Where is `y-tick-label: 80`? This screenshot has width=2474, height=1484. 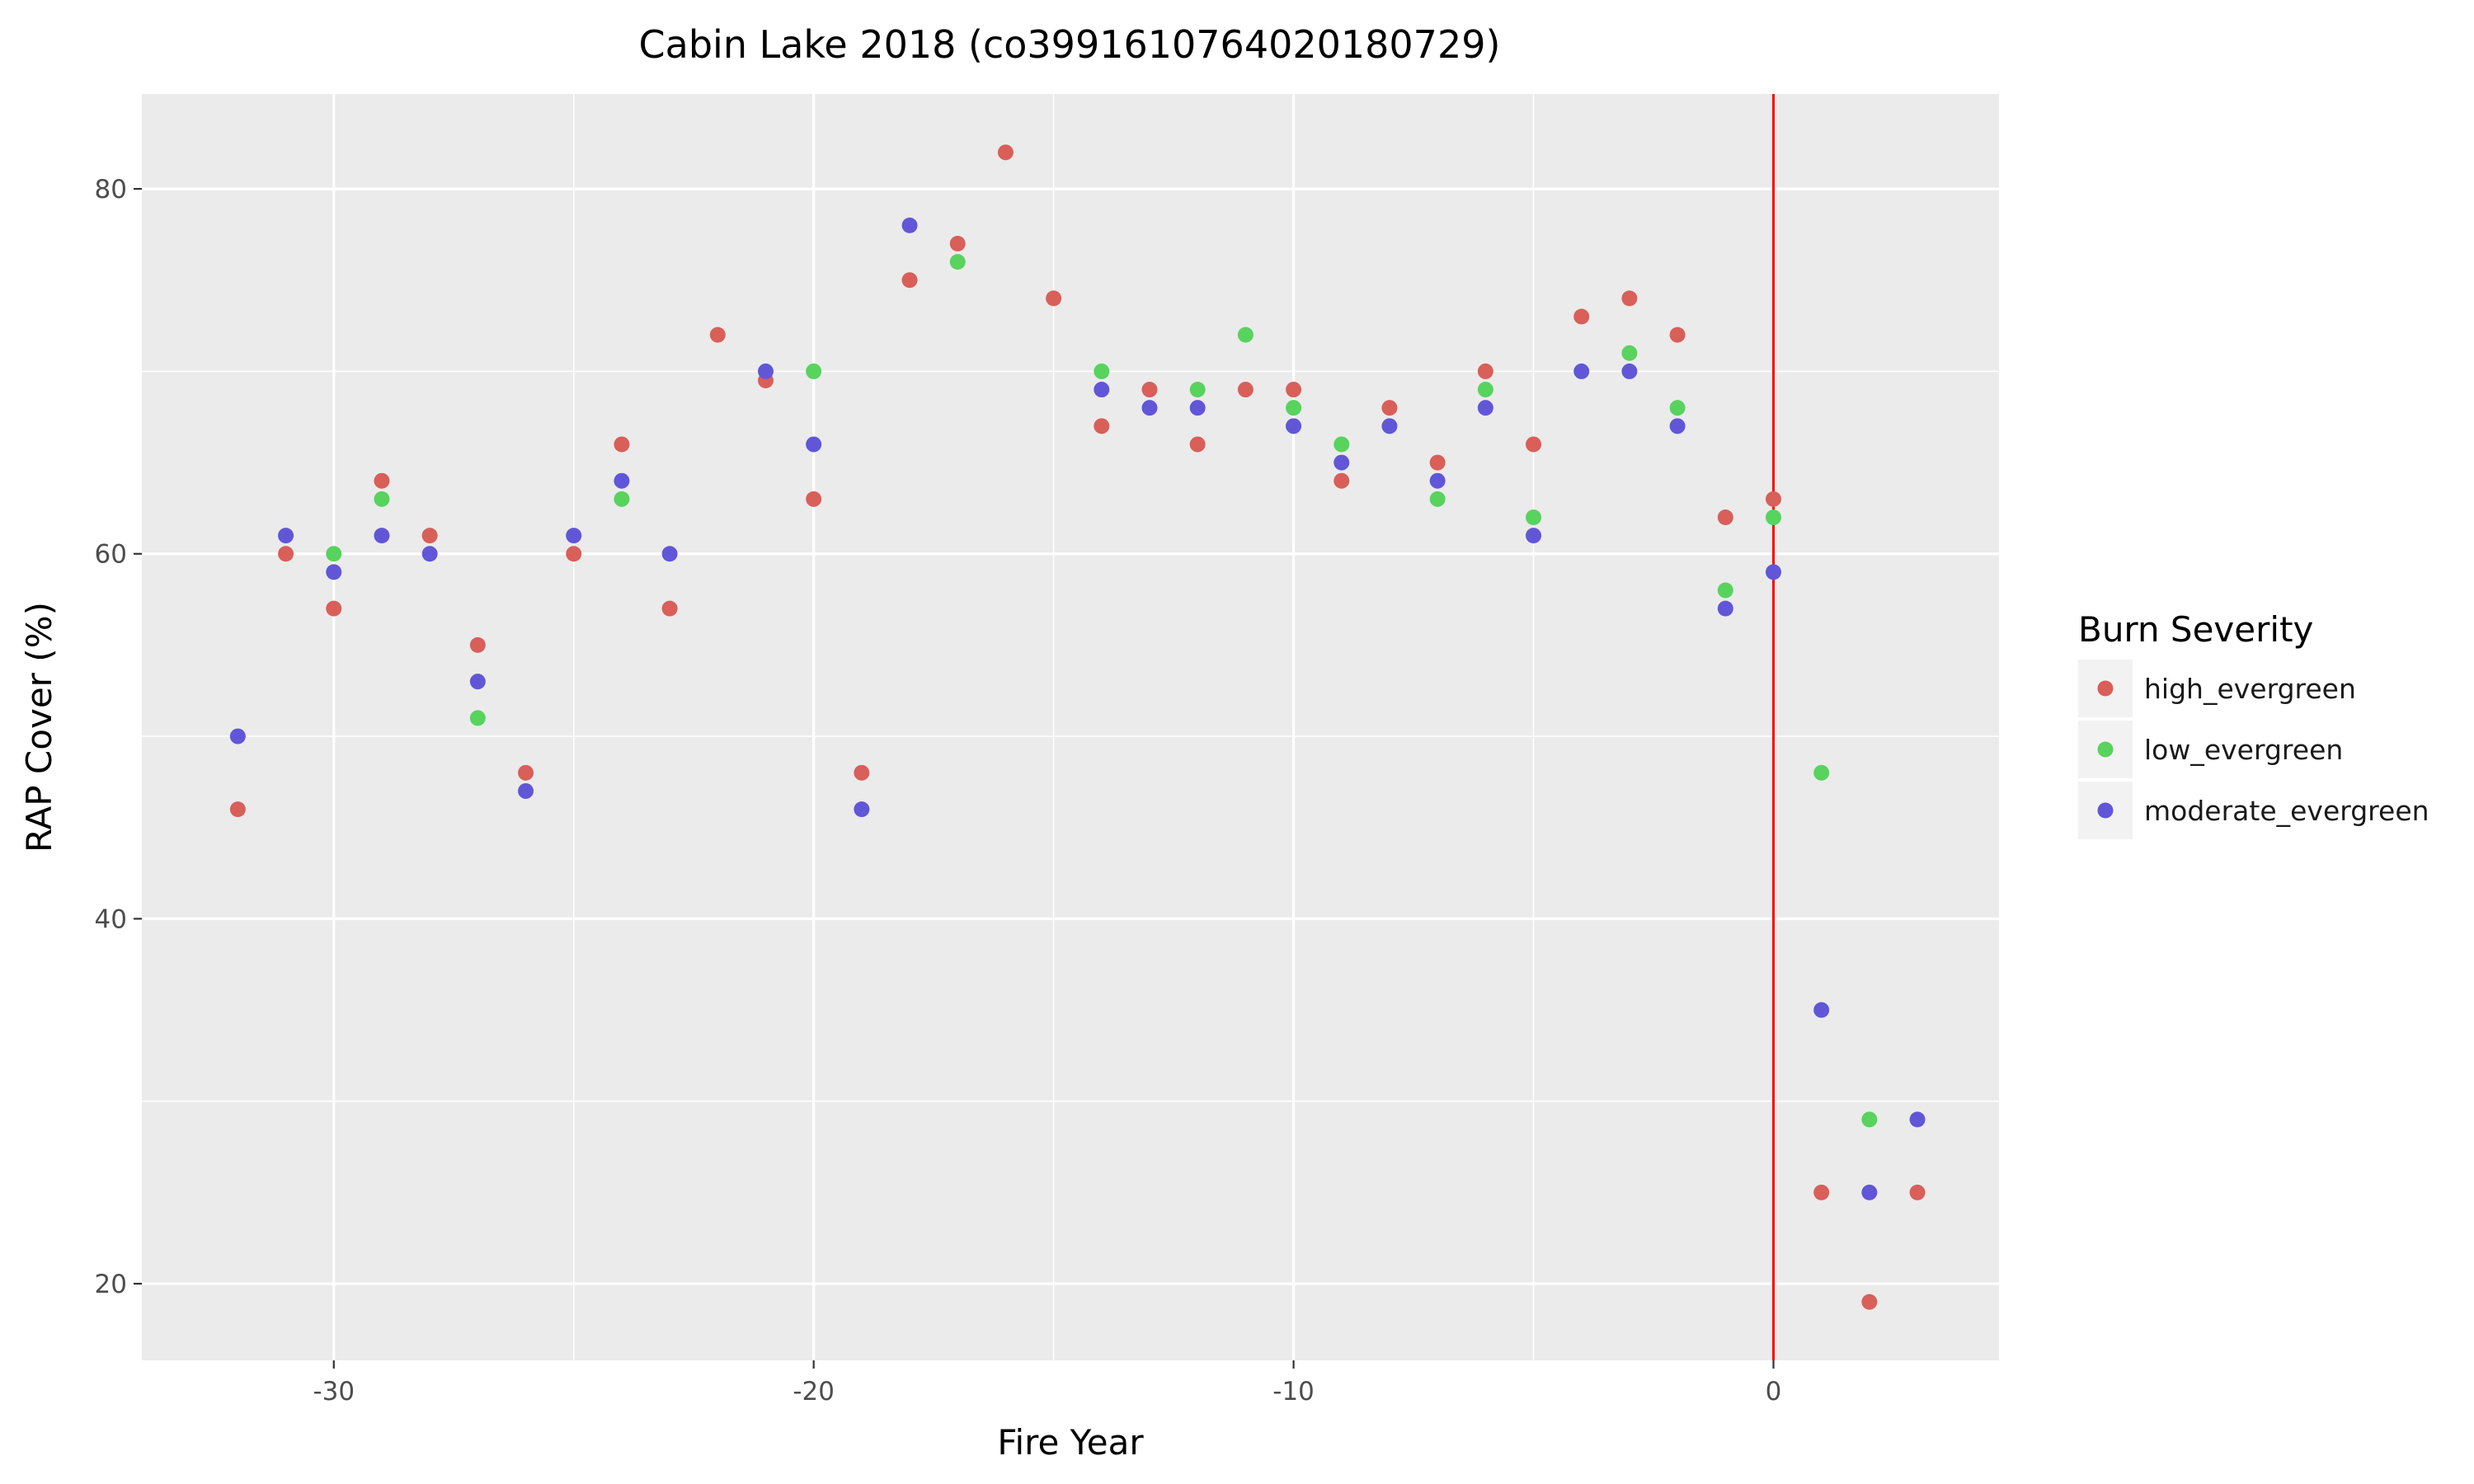 y-tick-label: 80 is located at coordinates (111, 189).